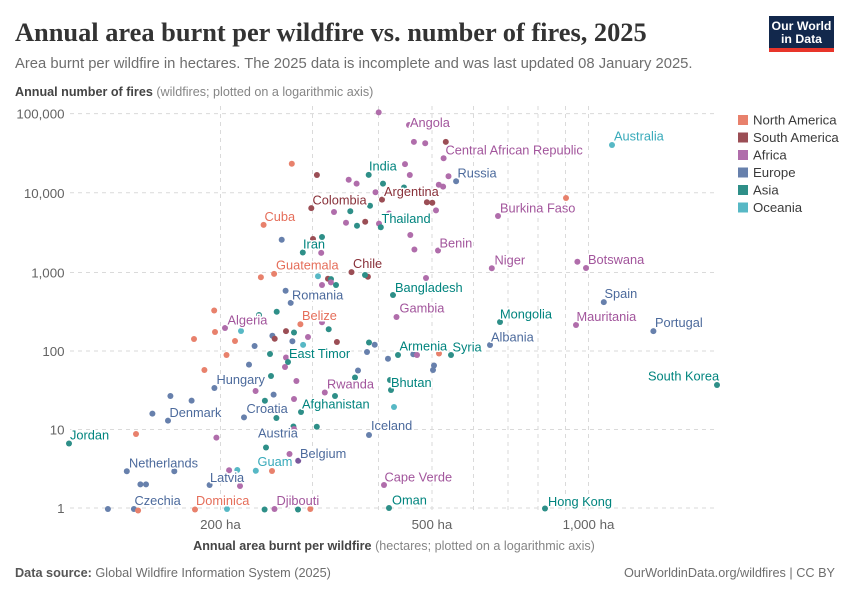 The height and width of the screenshot is (600, 850). What do you see at coordinates (607, 316) in the screenshot?
I see `svg-text: Mauritania` at bounding box center [607, 316].